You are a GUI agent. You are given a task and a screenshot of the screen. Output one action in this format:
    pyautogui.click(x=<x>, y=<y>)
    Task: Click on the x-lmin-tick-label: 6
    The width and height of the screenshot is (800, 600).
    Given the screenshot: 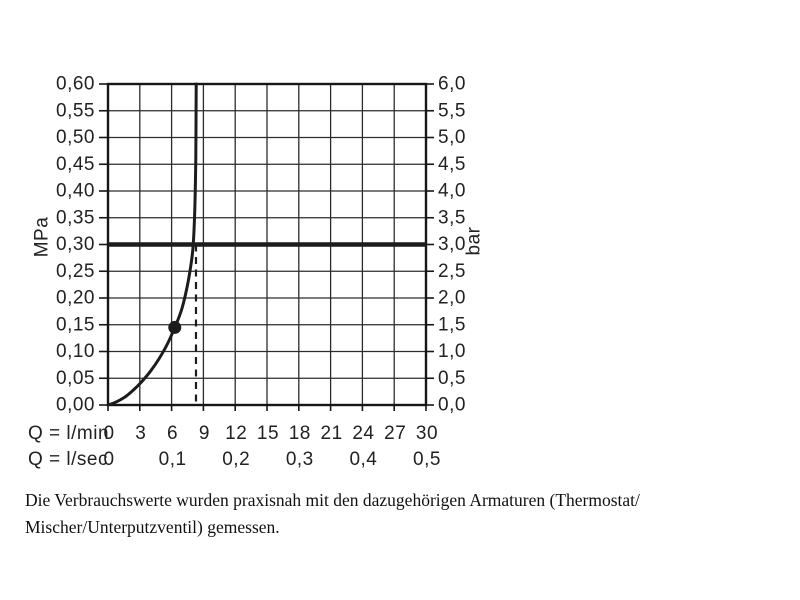 What is the action you would take?
    pyautogui.click(x=172, y=433)
    